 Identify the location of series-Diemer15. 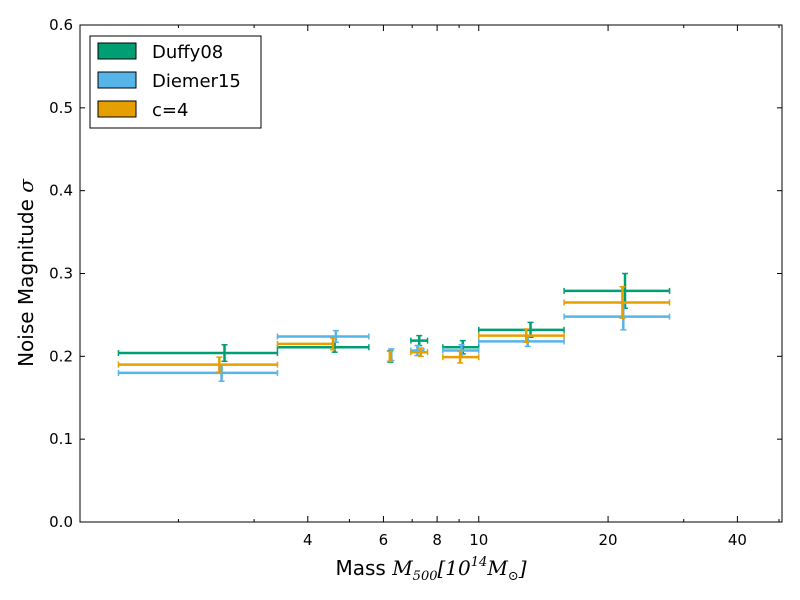
(394, 342).